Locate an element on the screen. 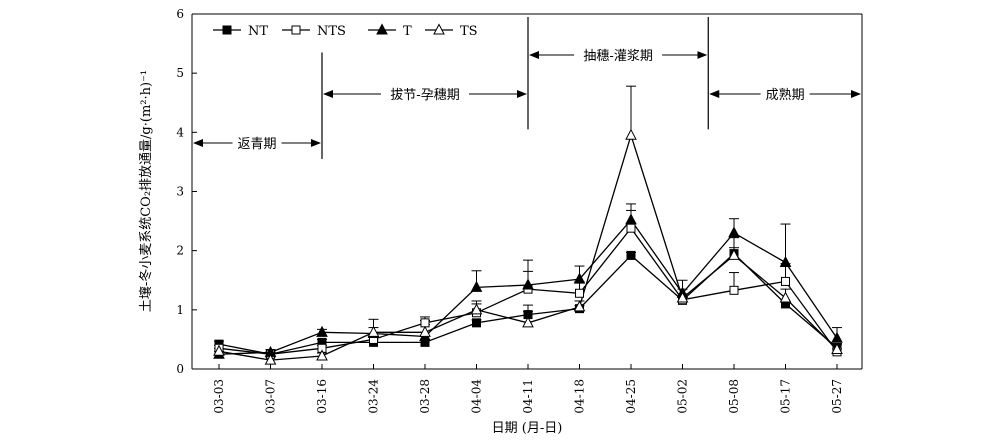  x-tick-label: 03-07 is located at coordinates (271, 396).